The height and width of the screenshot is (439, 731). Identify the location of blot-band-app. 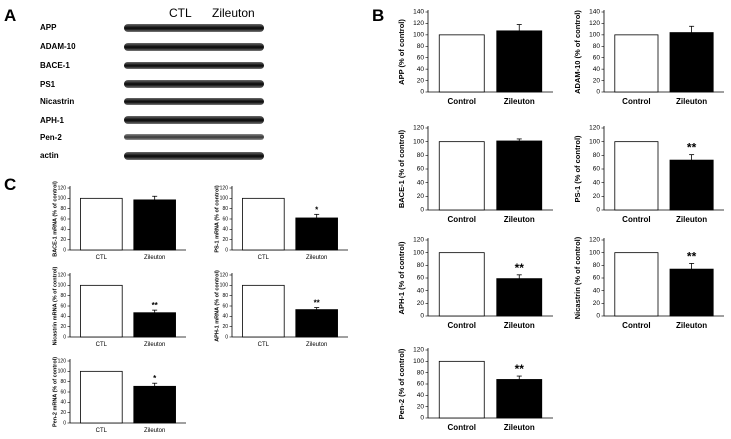
(194, 28).